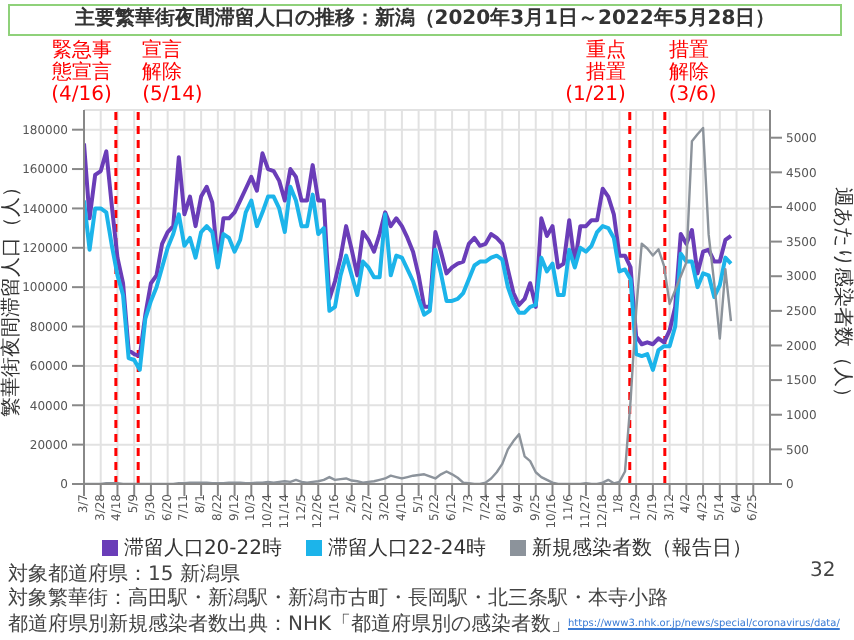 This screenshot has width=854, height=640. Describe the element at coordinates (202, 548) in the screenshot. I see `legend-label: 滞留人口20-22時` at that location.